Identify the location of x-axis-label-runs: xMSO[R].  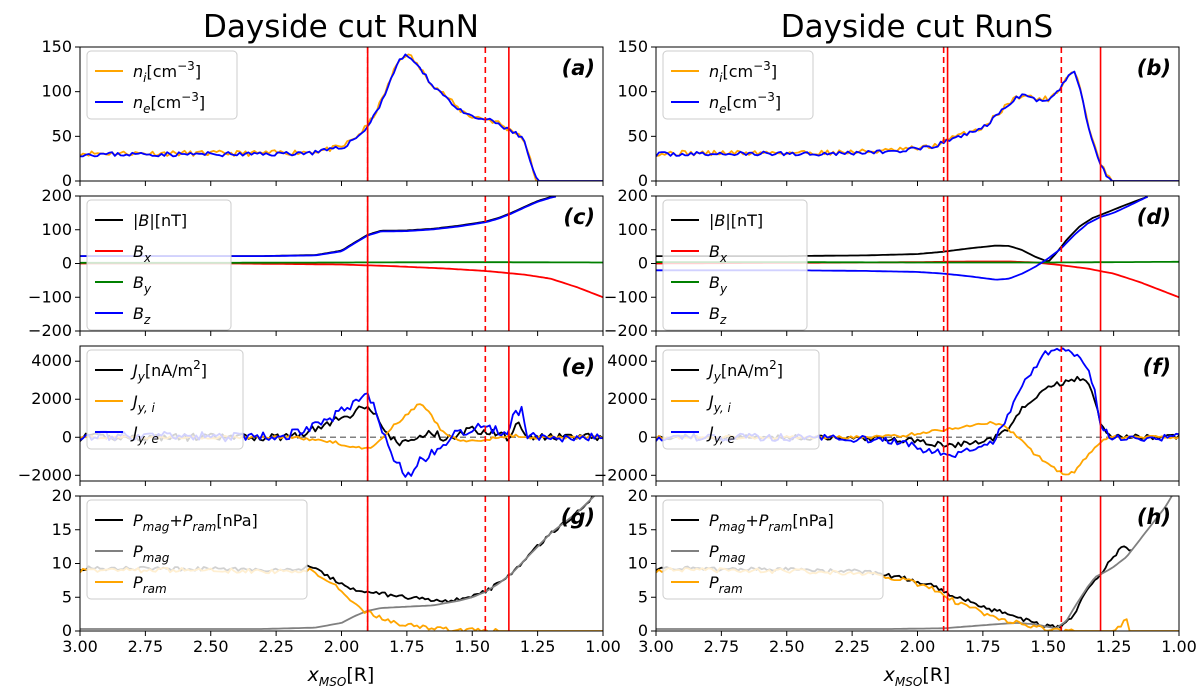
(917, 676).